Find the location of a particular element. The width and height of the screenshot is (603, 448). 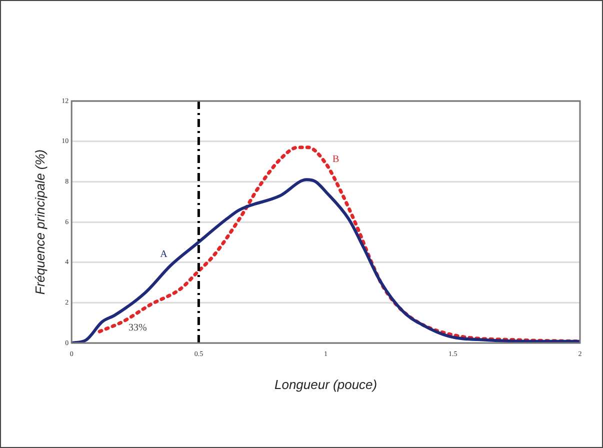

annotation: 33% is located at coordinates (137, 328).